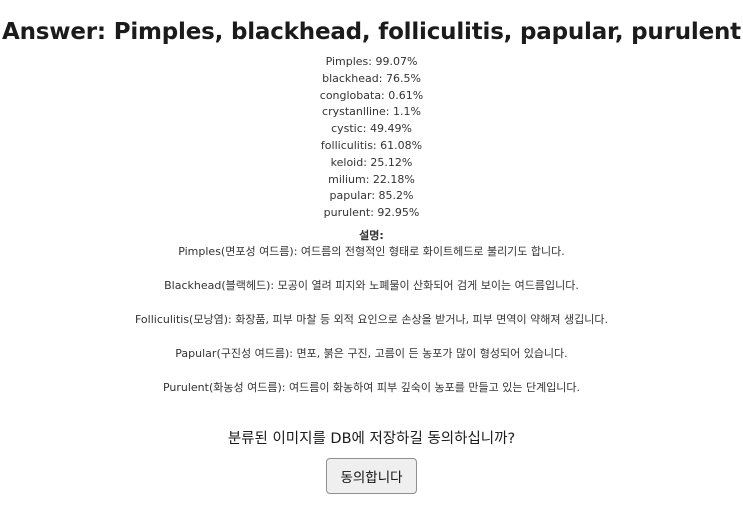  I want to click on probability-item-crystanlline: crystanlline: 1.1%, so click(371, 112).